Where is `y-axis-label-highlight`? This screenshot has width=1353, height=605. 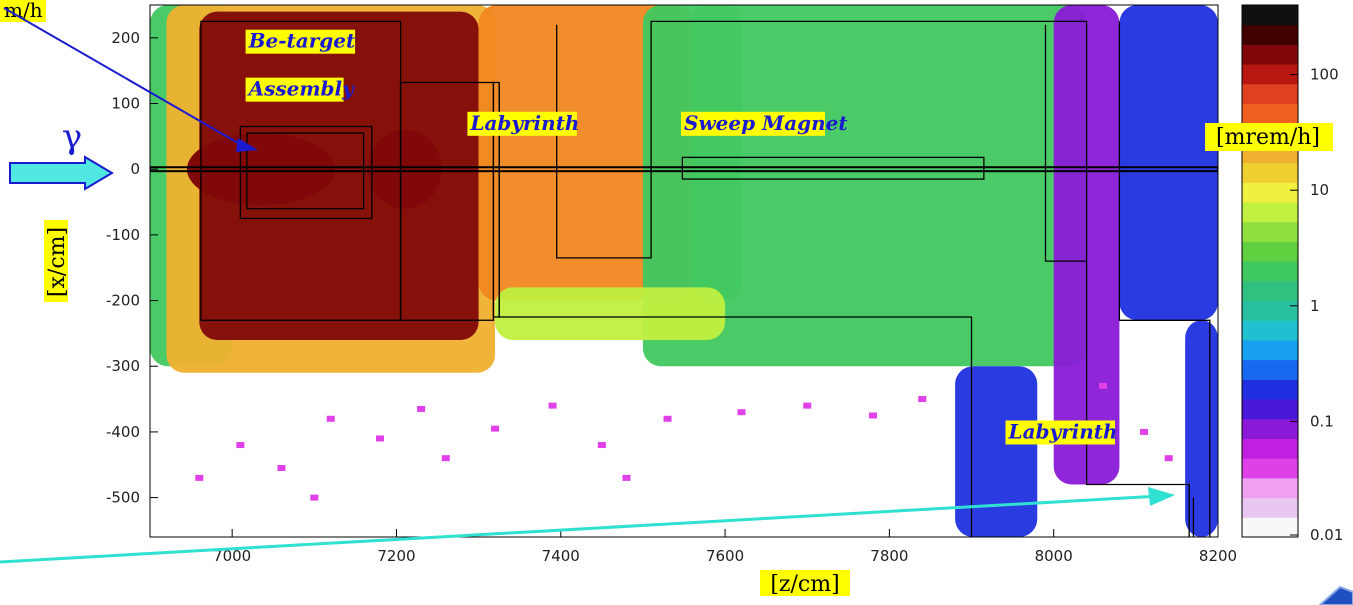 y-axis-label-highlight is located at coordinates (56, 261).